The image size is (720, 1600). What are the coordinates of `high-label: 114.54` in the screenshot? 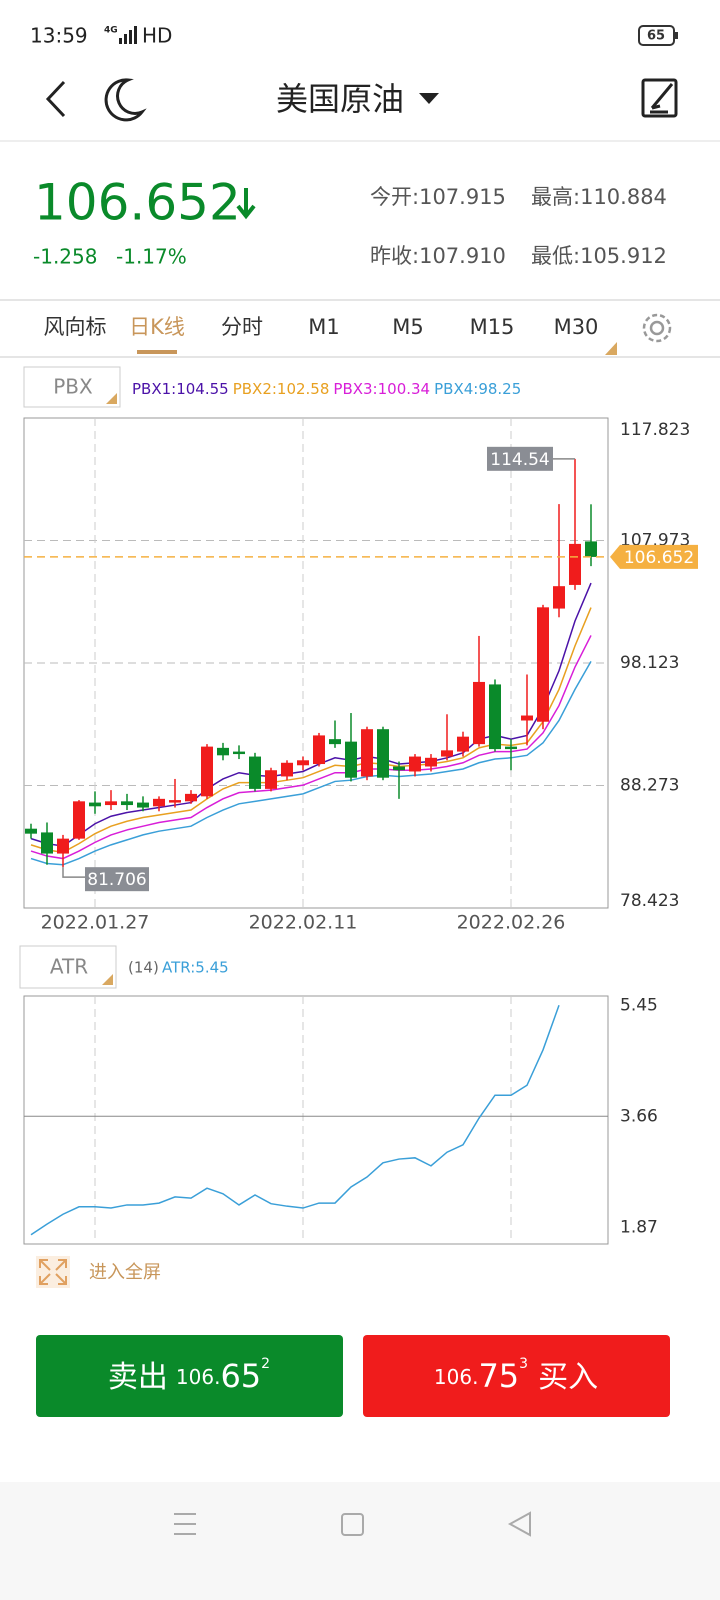 It's located at (519, 460).